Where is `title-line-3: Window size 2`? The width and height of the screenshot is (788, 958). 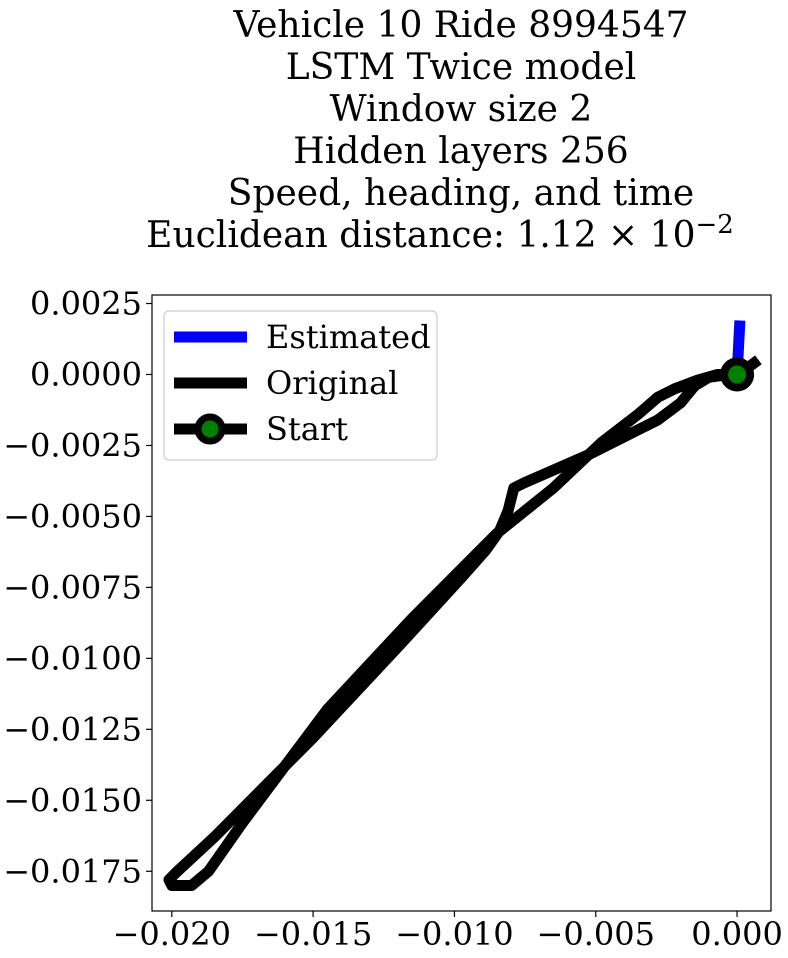 title-line-3: Window size 2 is located at coordinates (461, 109).